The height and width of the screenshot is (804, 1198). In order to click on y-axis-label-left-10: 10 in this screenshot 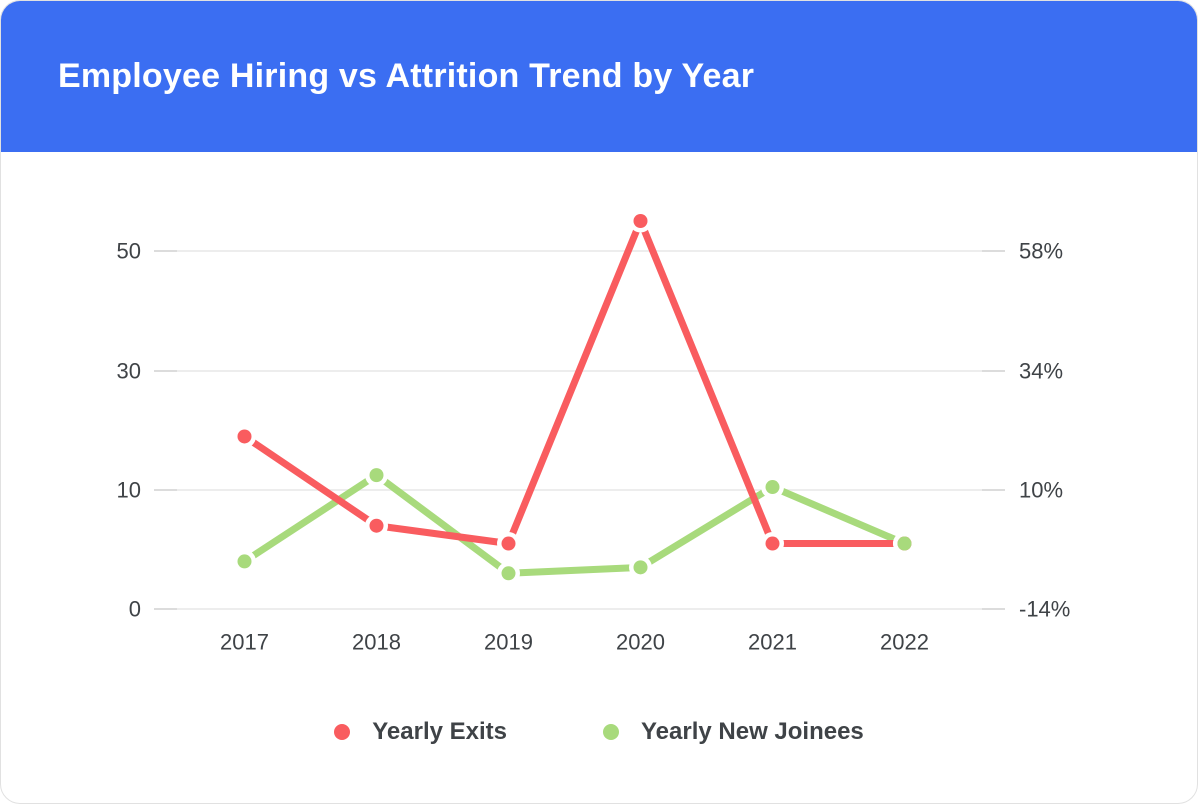, I will do `click(129, 490)`.